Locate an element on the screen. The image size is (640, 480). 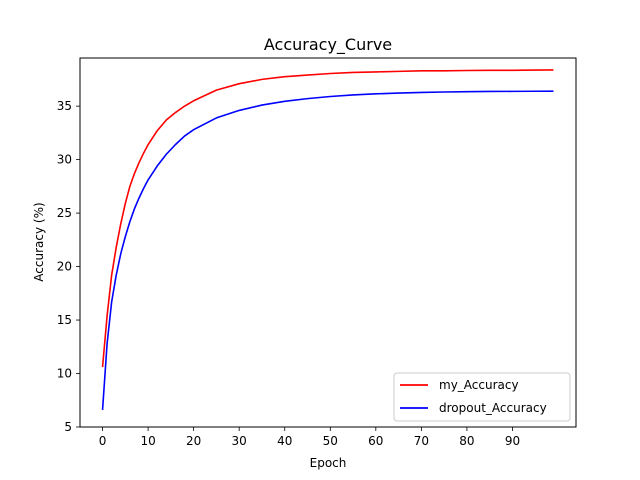
x-tick-label: 20 is located at coordinates (193, 441).